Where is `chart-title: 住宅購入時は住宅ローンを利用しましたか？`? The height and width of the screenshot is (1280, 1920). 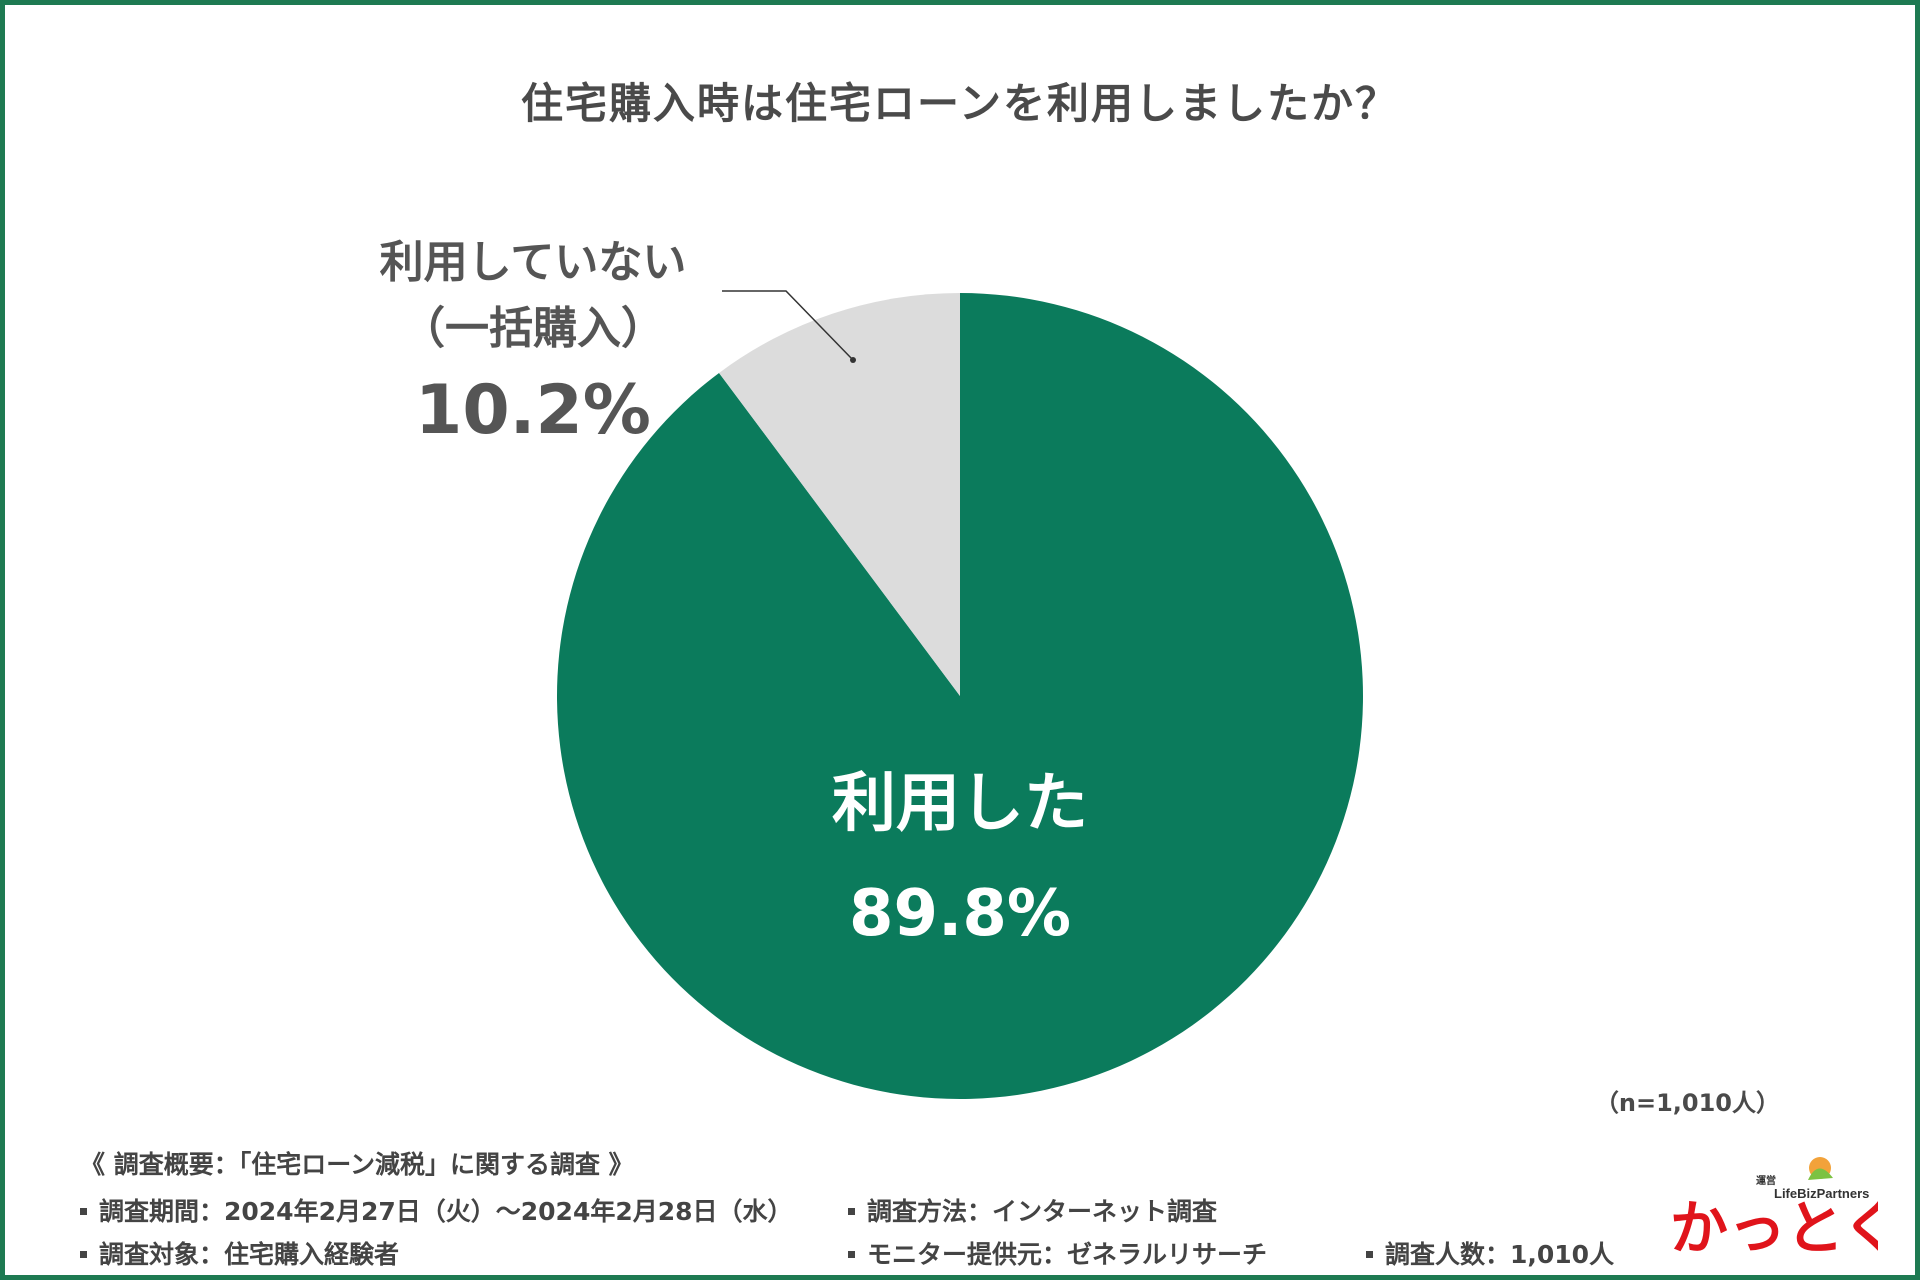
chart-title: 住宅購入時は住宅ローンを利用しましたか？ is located at coordinates (960, 103).